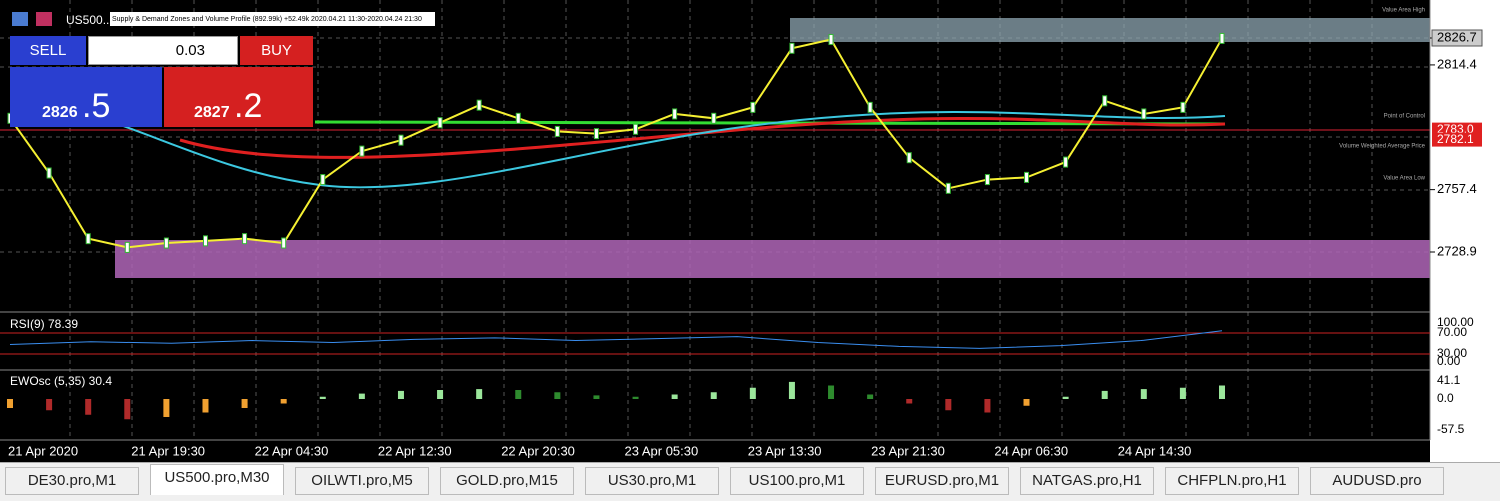 The image size is (1500, 501). I want to click on ma-slow, so click(702, 138).